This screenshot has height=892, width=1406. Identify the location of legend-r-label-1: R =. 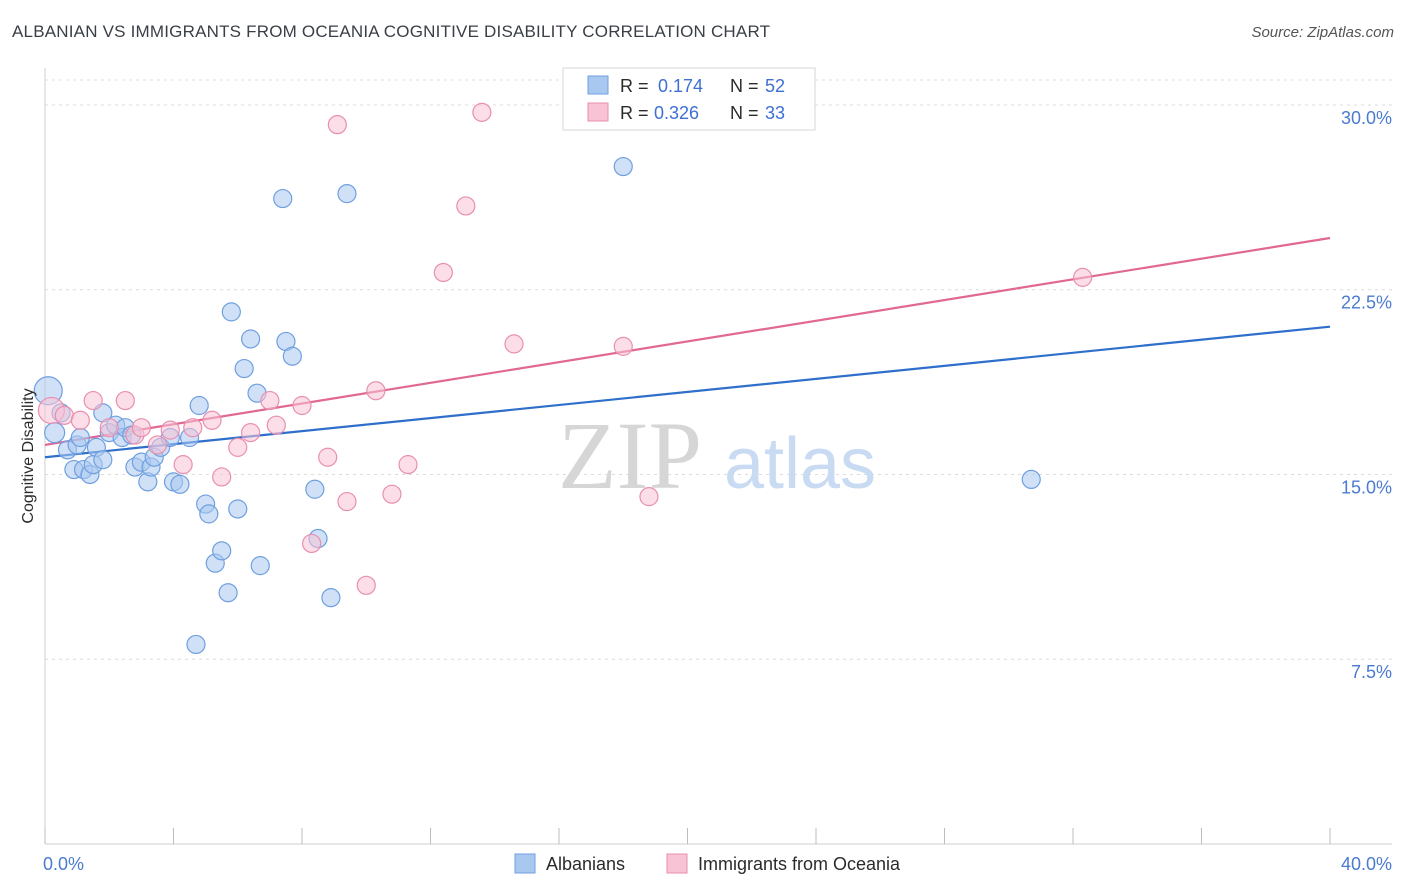
(634, 113).